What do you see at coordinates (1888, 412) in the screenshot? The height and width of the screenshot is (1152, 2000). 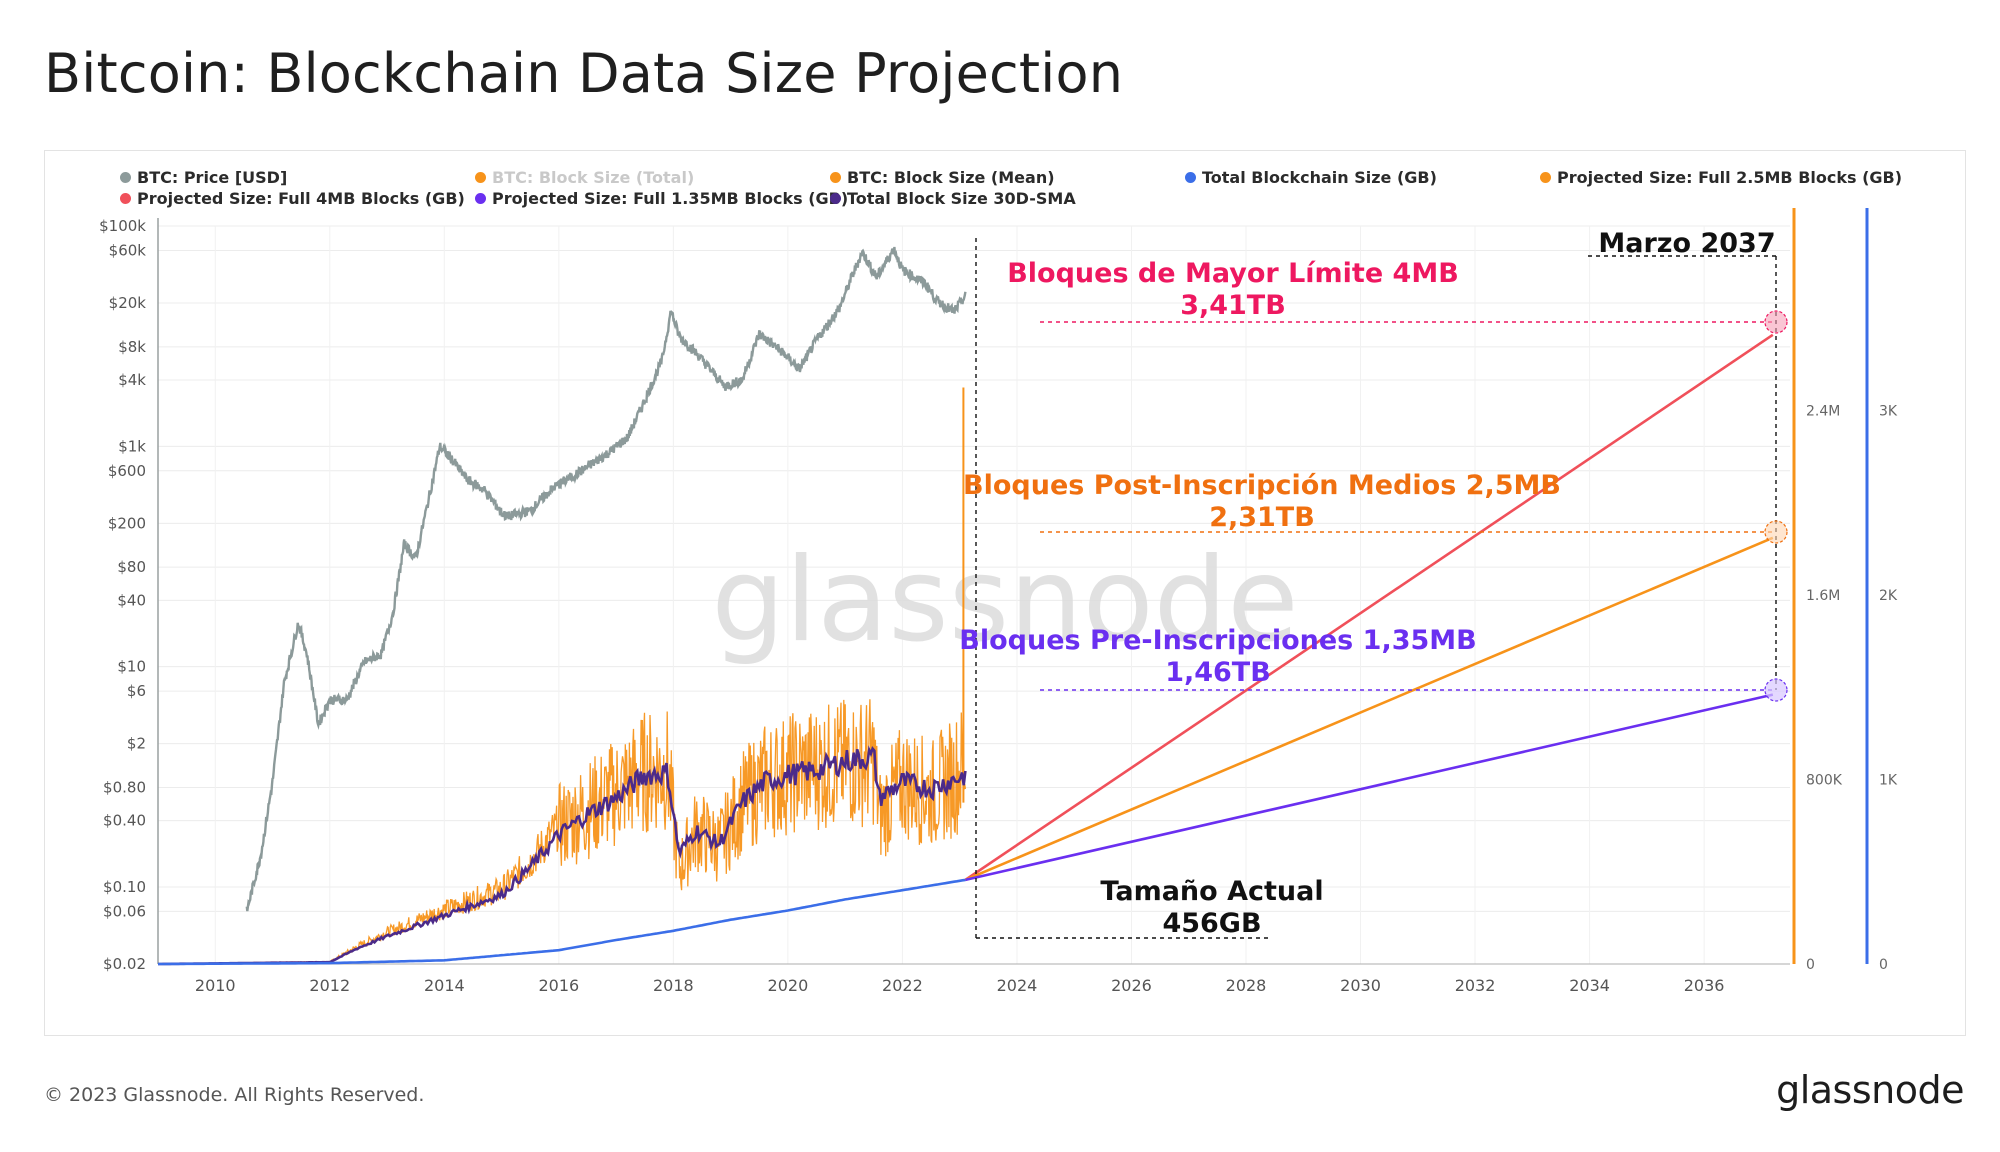 I see `y-right2-tick-label: 3K` at bounding box center [1888, 412].